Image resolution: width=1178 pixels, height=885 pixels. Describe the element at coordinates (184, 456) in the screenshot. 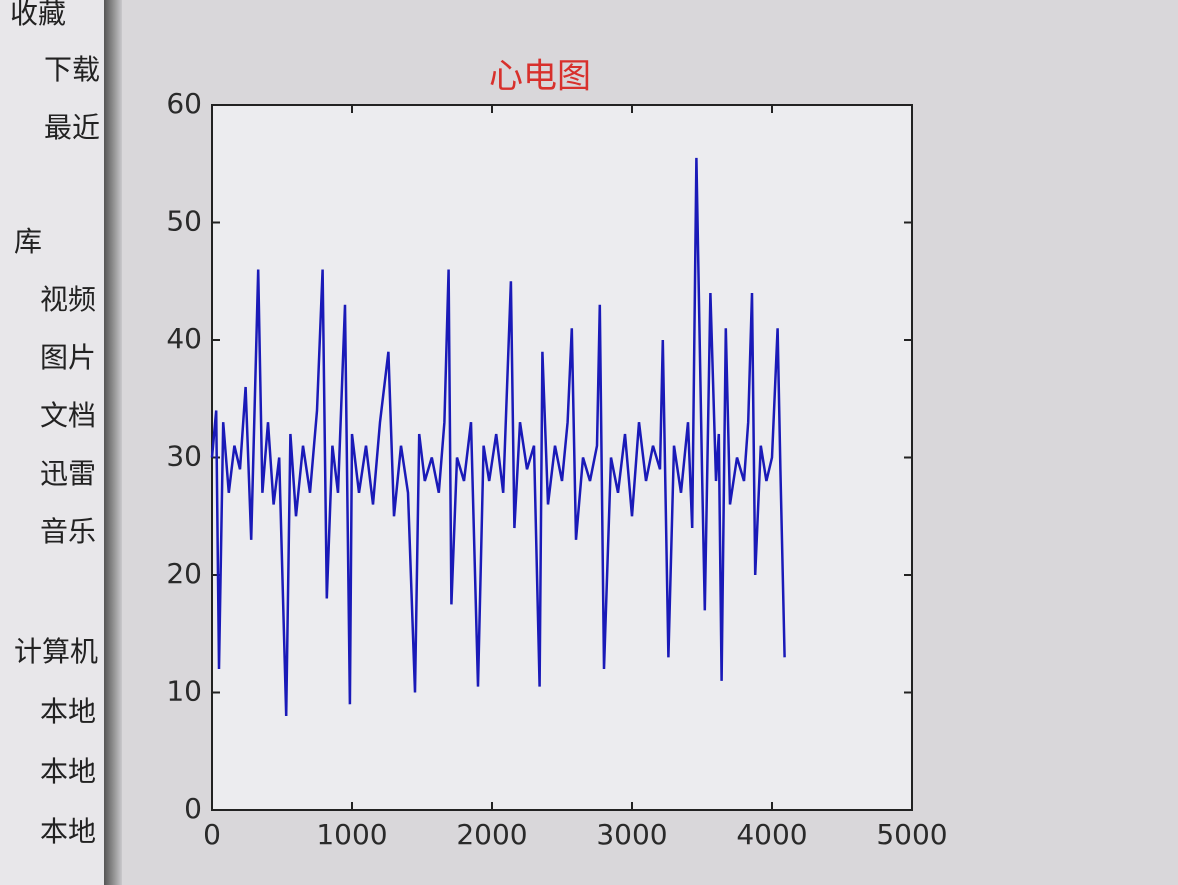

I see `y-tick-label: 30` at that location.